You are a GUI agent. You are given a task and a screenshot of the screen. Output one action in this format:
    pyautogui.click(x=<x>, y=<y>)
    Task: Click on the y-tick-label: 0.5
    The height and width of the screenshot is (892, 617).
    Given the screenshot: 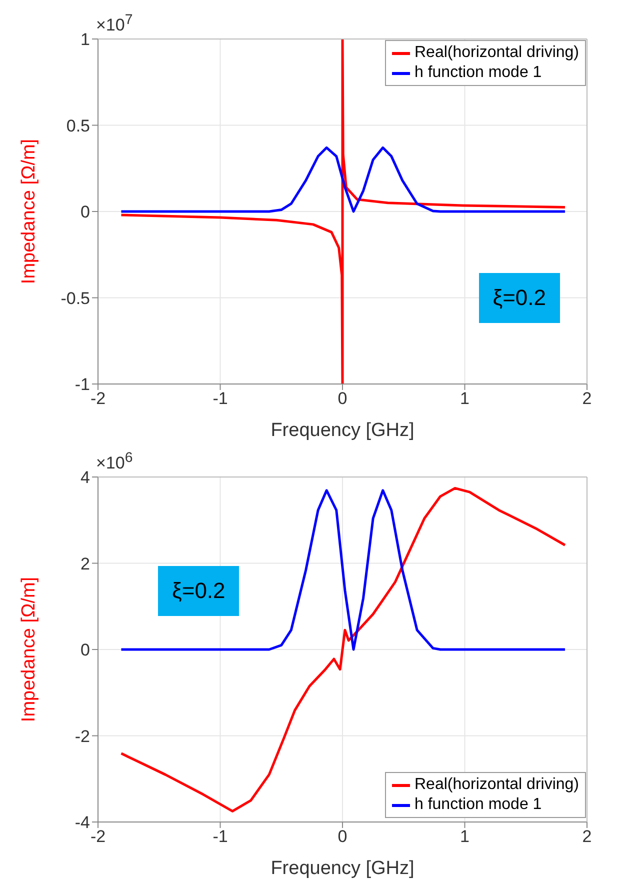 What is the action you would take?
    pyautogui.click(x=78, y=126)
    